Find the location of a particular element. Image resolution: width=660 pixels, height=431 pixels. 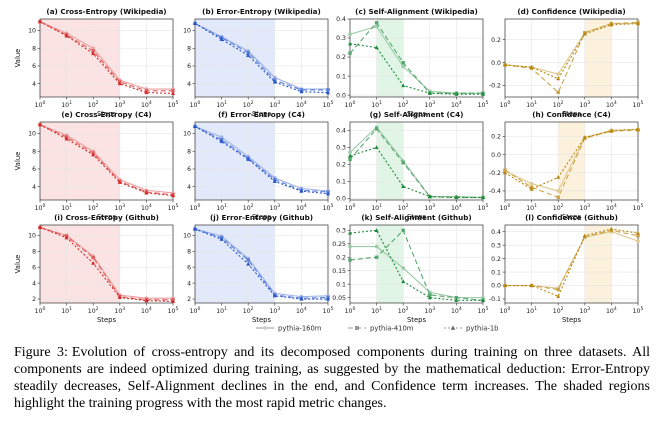

y-tick-label: 8 is located at coordinates (189, 48).